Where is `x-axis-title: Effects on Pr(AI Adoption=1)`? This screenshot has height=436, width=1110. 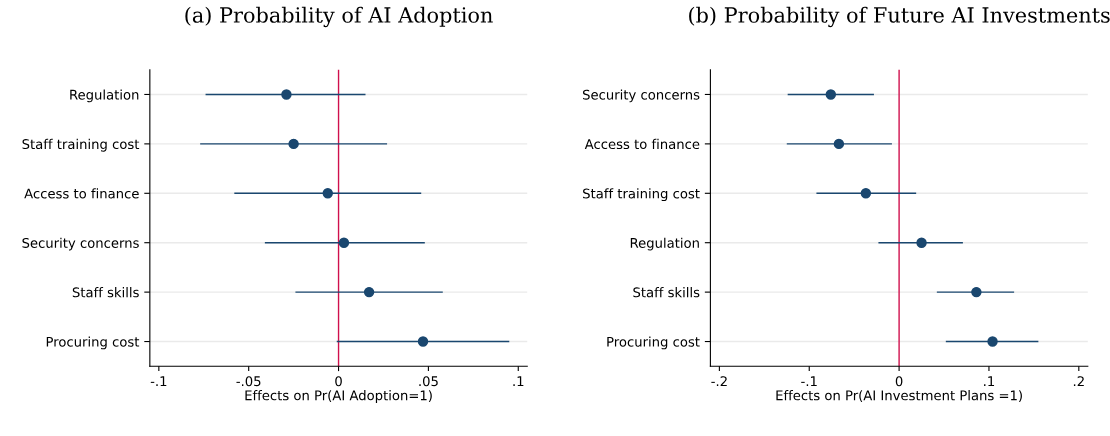 x-axis-title: Effects on Pr(AI Adoption=1) is located at coordinates (338, 396).